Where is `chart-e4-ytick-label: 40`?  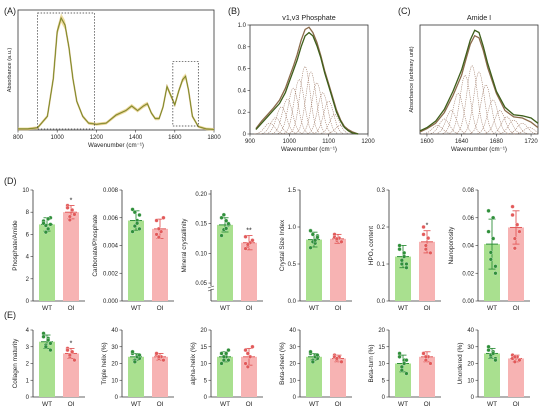
chart-e4-ytick-label: 40 is located at coordinates (292, 331).